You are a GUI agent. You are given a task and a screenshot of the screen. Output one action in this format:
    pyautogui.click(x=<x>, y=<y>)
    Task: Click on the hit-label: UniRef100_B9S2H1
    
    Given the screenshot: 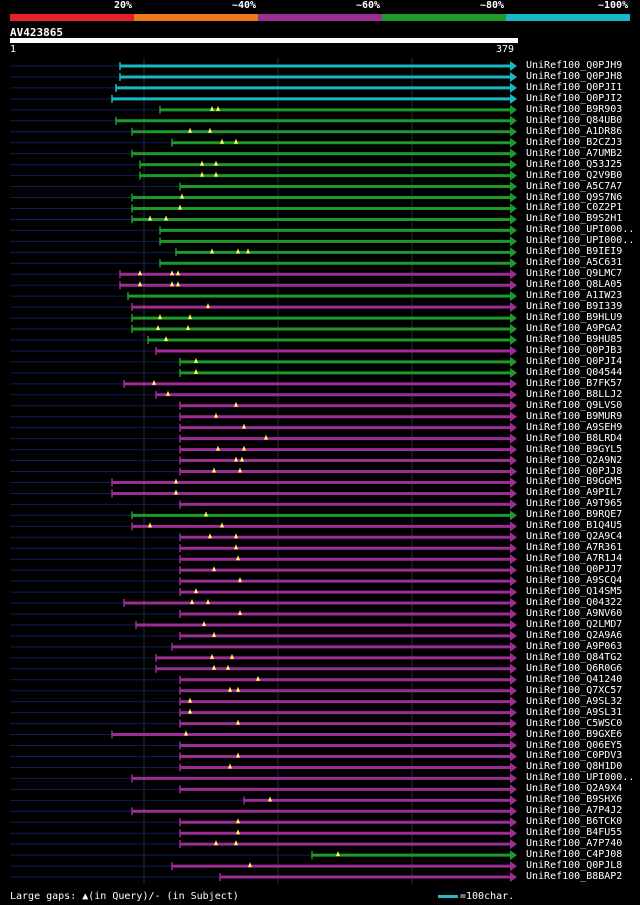 What is the action you would take?
    pyautogui.click(x=574, y=219)
    